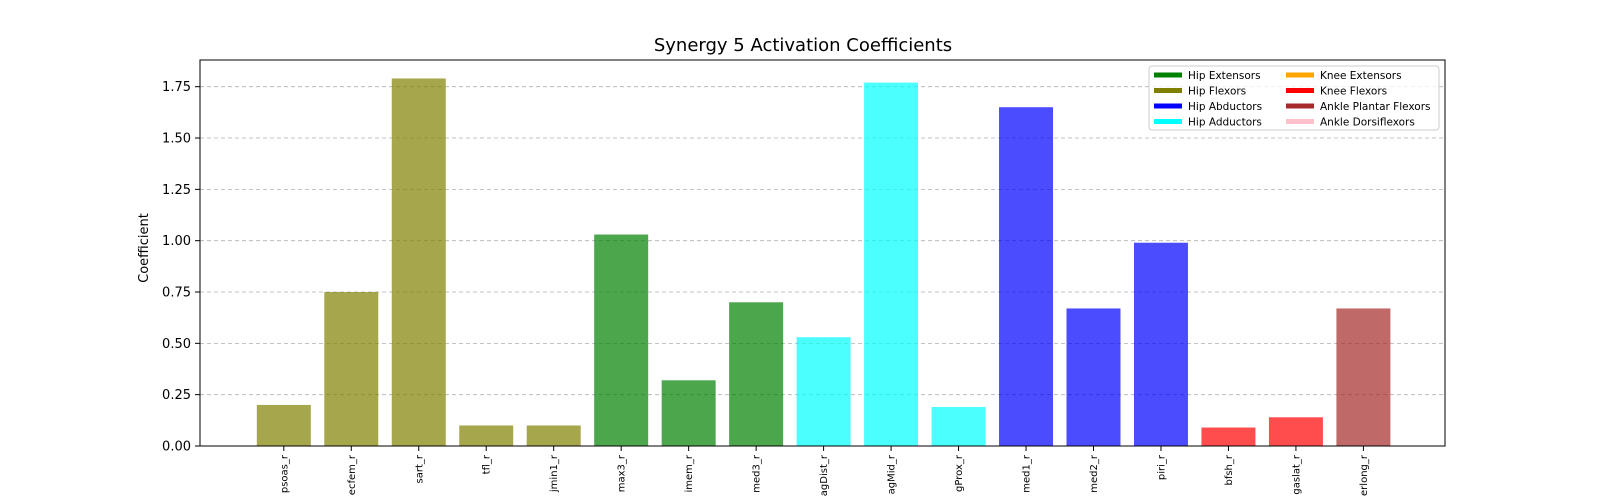 The image size is (1600, 500). What do you see at coordinates (351, 369) in the screenshot?
I see `bar-ecfem_r` at bounding box center [351, 369].